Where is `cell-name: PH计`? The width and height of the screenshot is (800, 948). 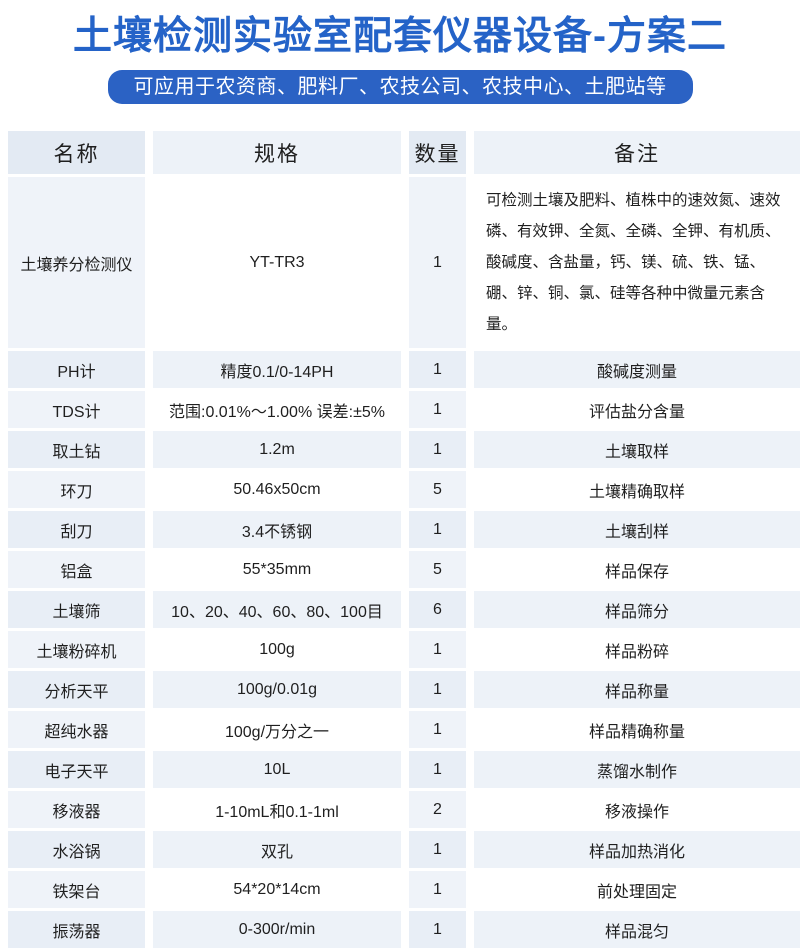
cell-name: PH计 is located at coordinates (76, 369).